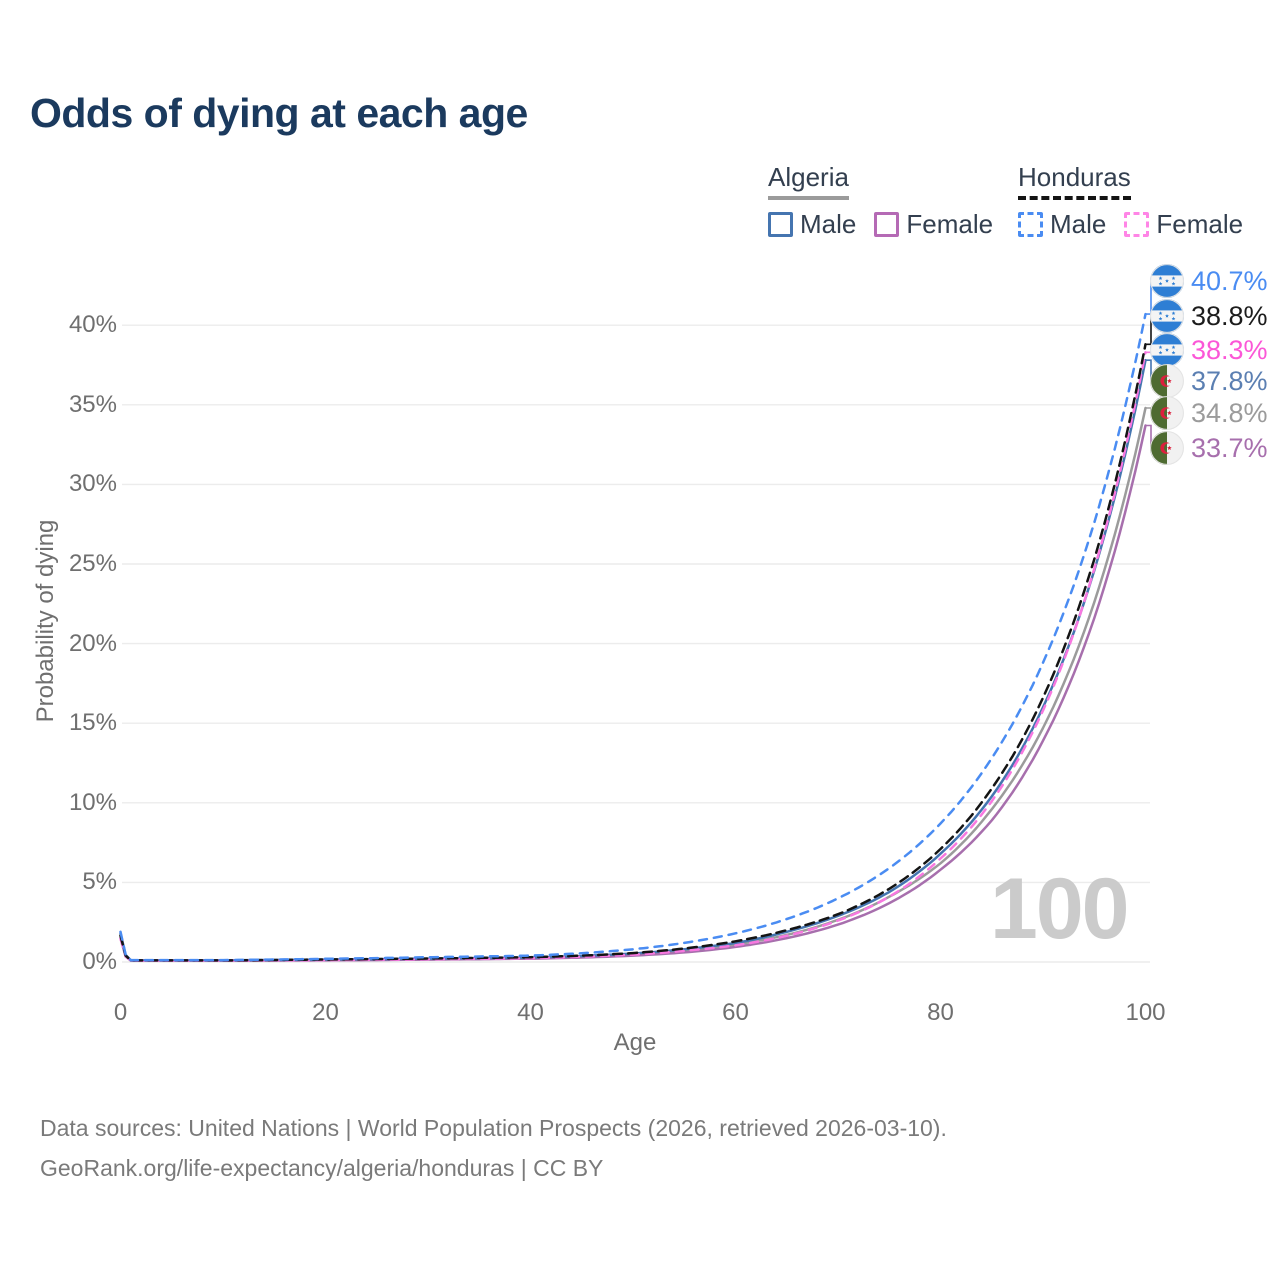  I want to click on legend-item-honduras-male: Male, so click(1062, 224).